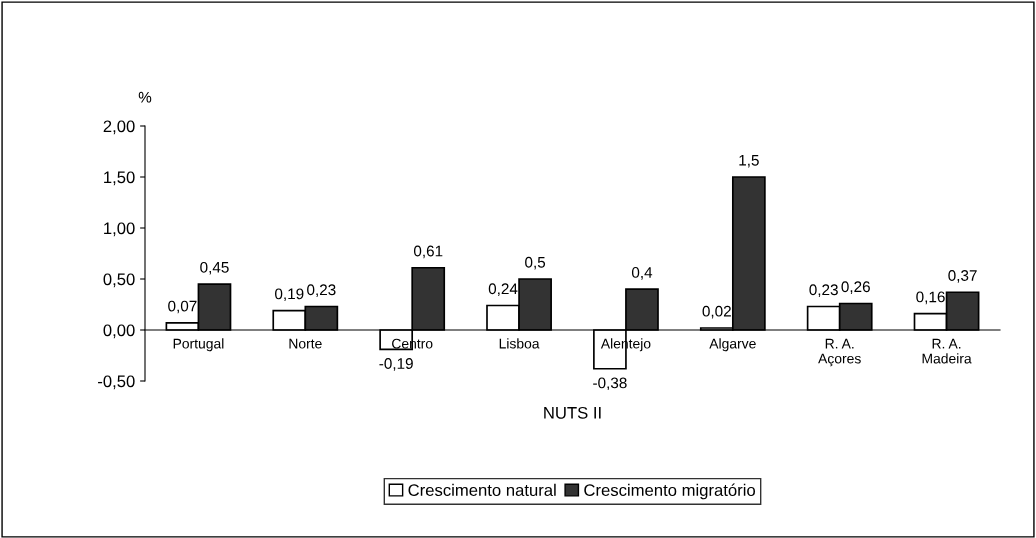 This screenshot has height=538, width=1036. I want to click on data-label: 0,02, so click(716, 312).